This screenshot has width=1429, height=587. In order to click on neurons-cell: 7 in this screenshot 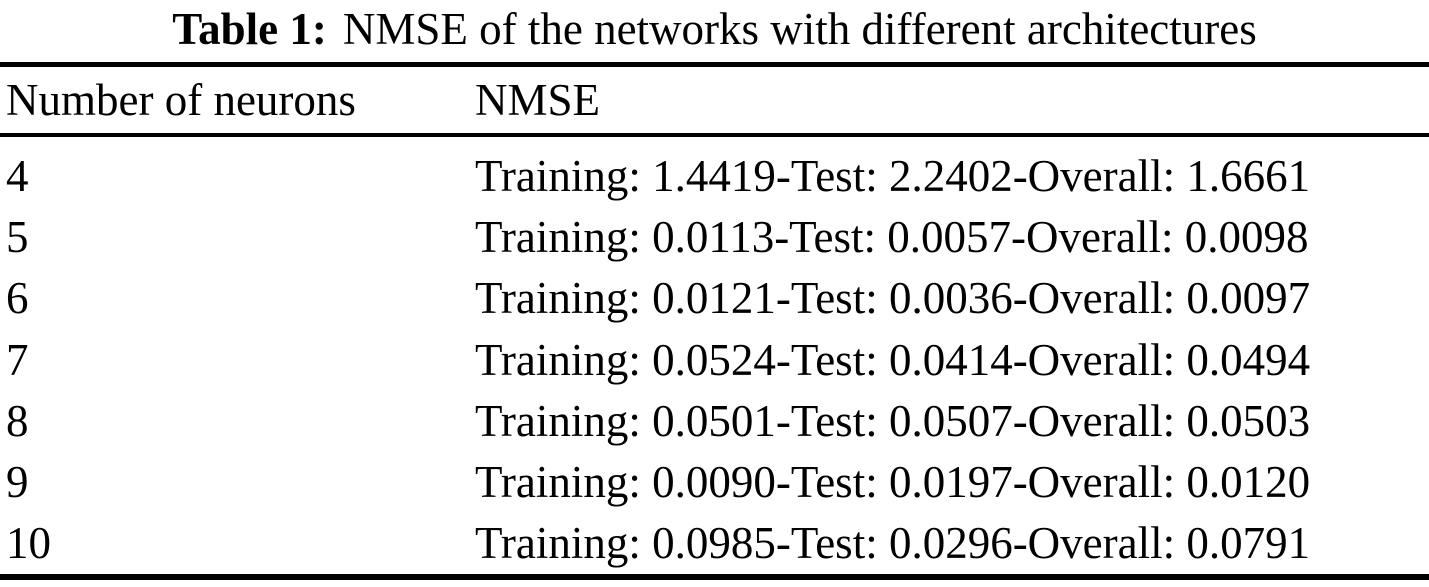, I will do `click(17, 359)`.